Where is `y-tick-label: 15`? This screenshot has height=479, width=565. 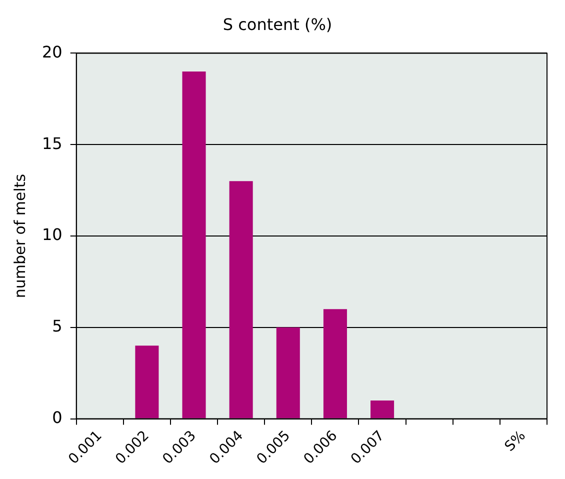 y-tick-label: 15 is located at coordinates (52, 143).